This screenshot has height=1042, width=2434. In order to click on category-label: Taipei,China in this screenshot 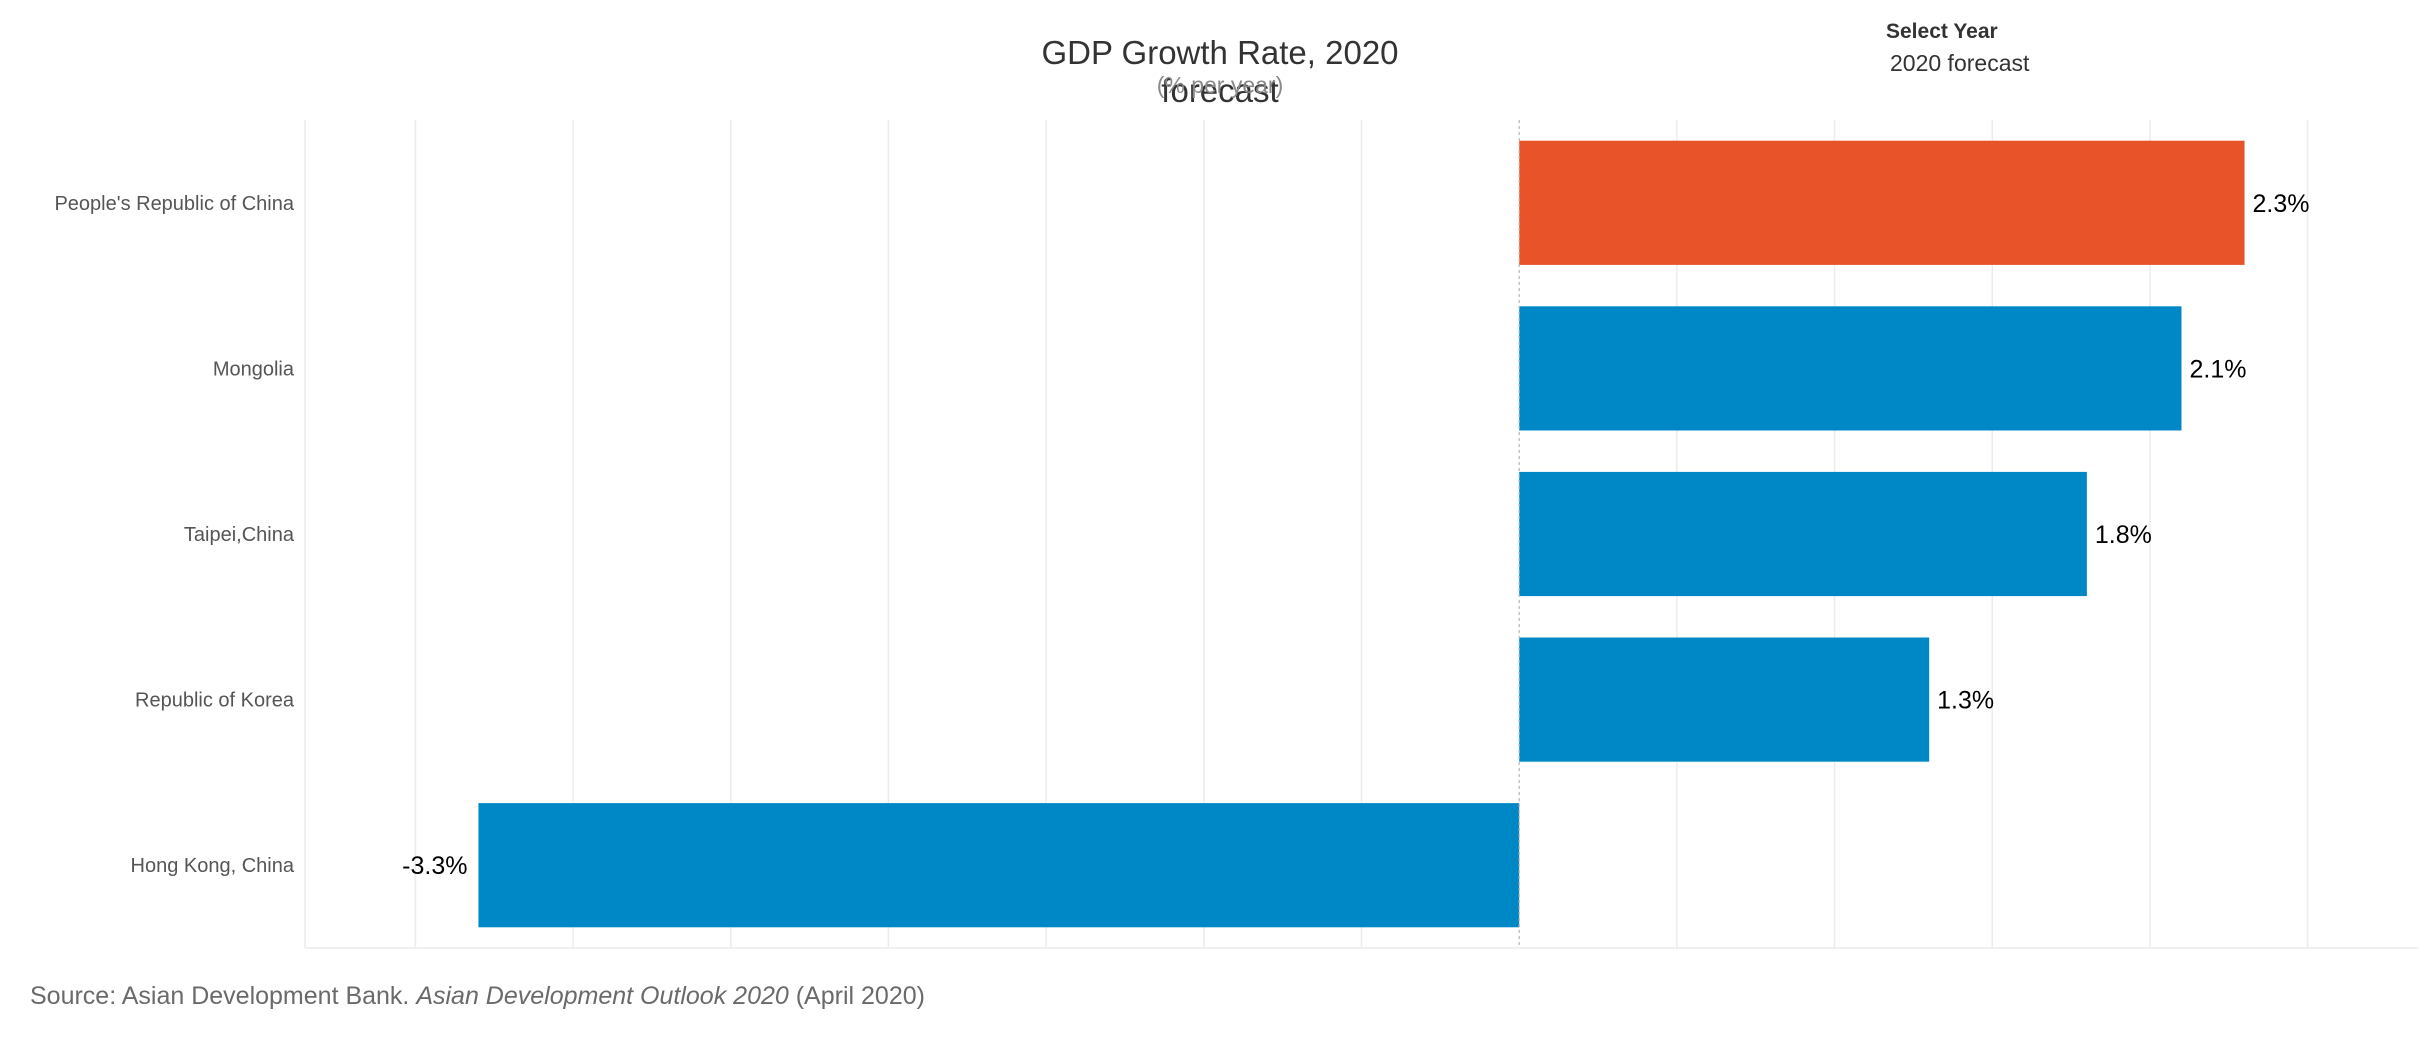, I will do `click(239, 535)`.